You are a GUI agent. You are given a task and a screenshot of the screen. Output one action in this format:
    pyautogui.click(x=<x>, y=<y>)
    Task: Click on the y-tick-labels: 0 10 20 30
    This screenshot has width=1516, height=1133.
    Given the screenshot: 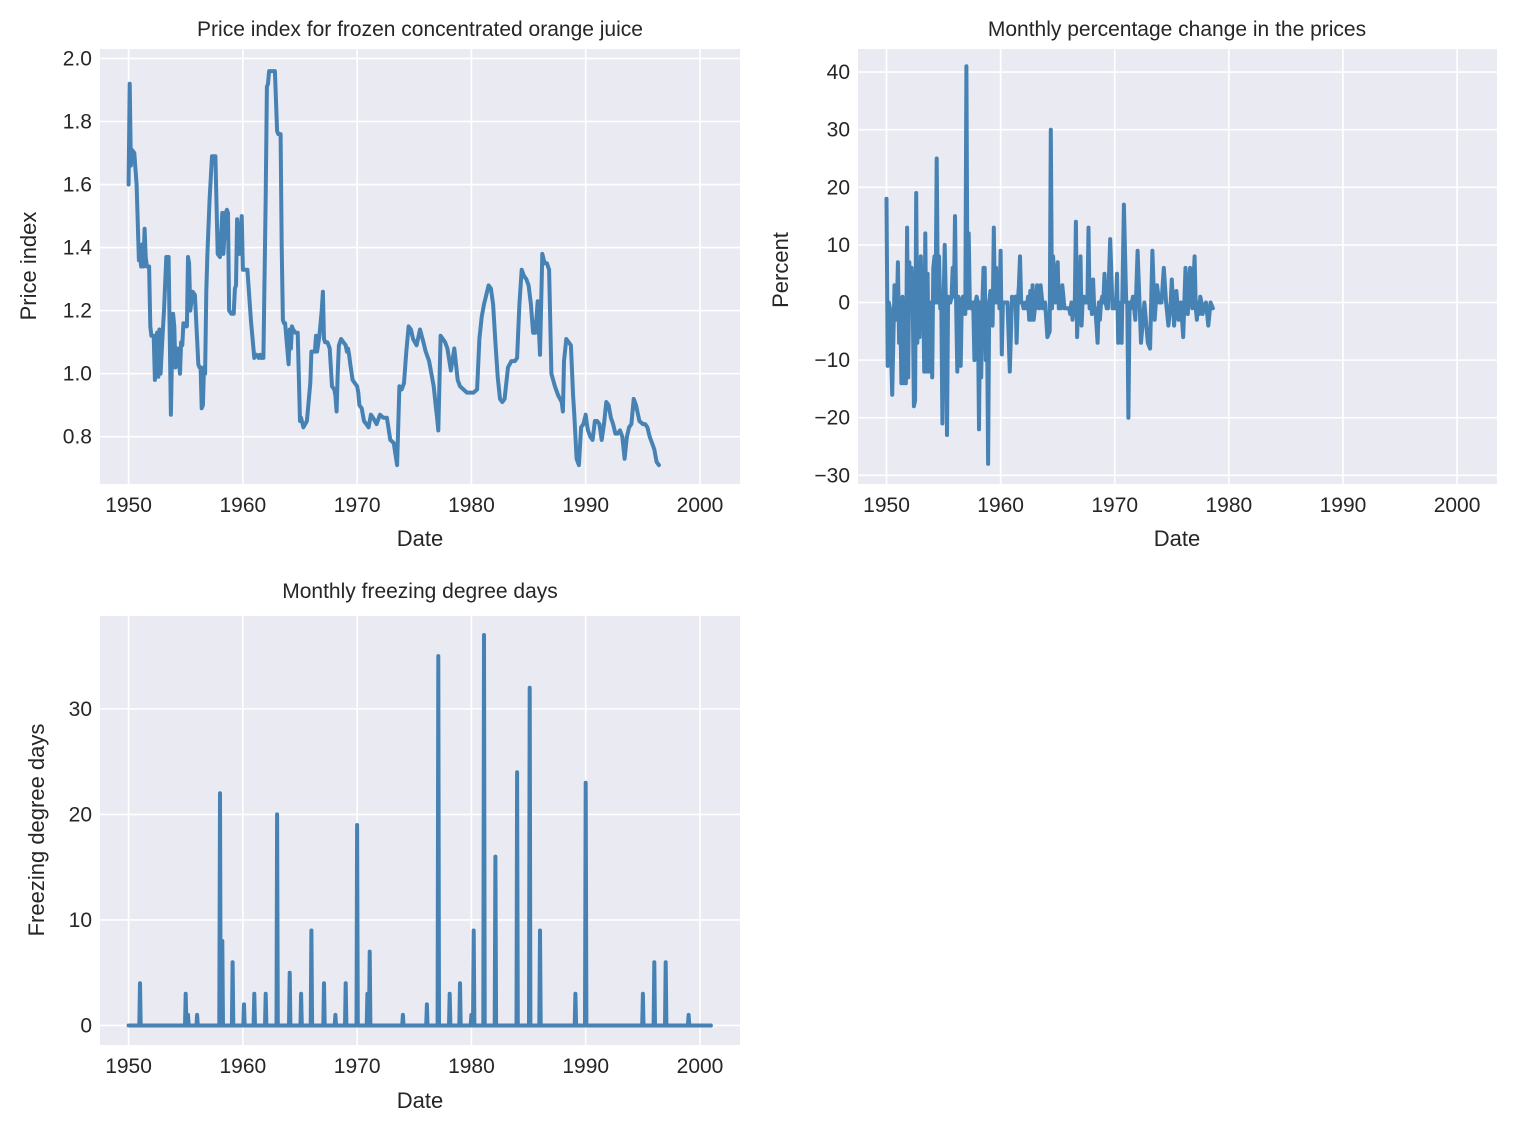 What is the action you would take?
    pyautogui.click(x=80, y=868)
    